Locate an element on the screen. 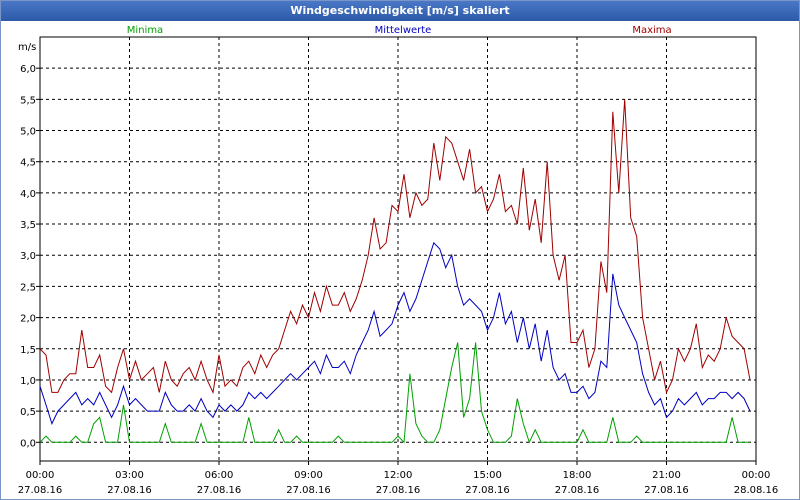 The width and height of the screenshot is (800, 500). x-tick-time: 21:00 is located at coordinates (666, 475).